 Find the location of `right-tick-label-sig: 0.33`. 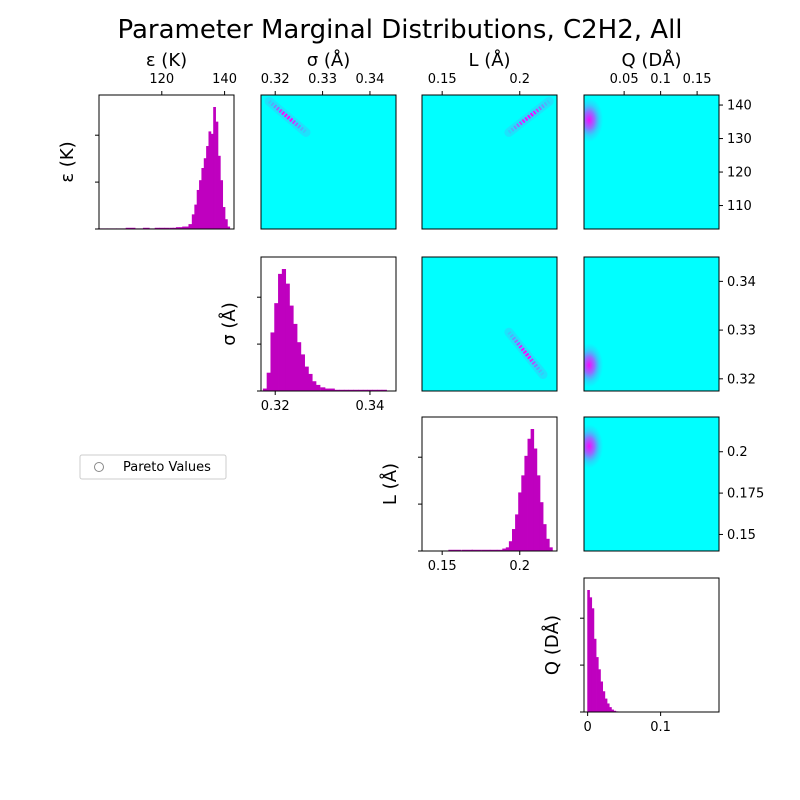

right-tick-label-sig: 0.33 is located at coordinates (741, 331).